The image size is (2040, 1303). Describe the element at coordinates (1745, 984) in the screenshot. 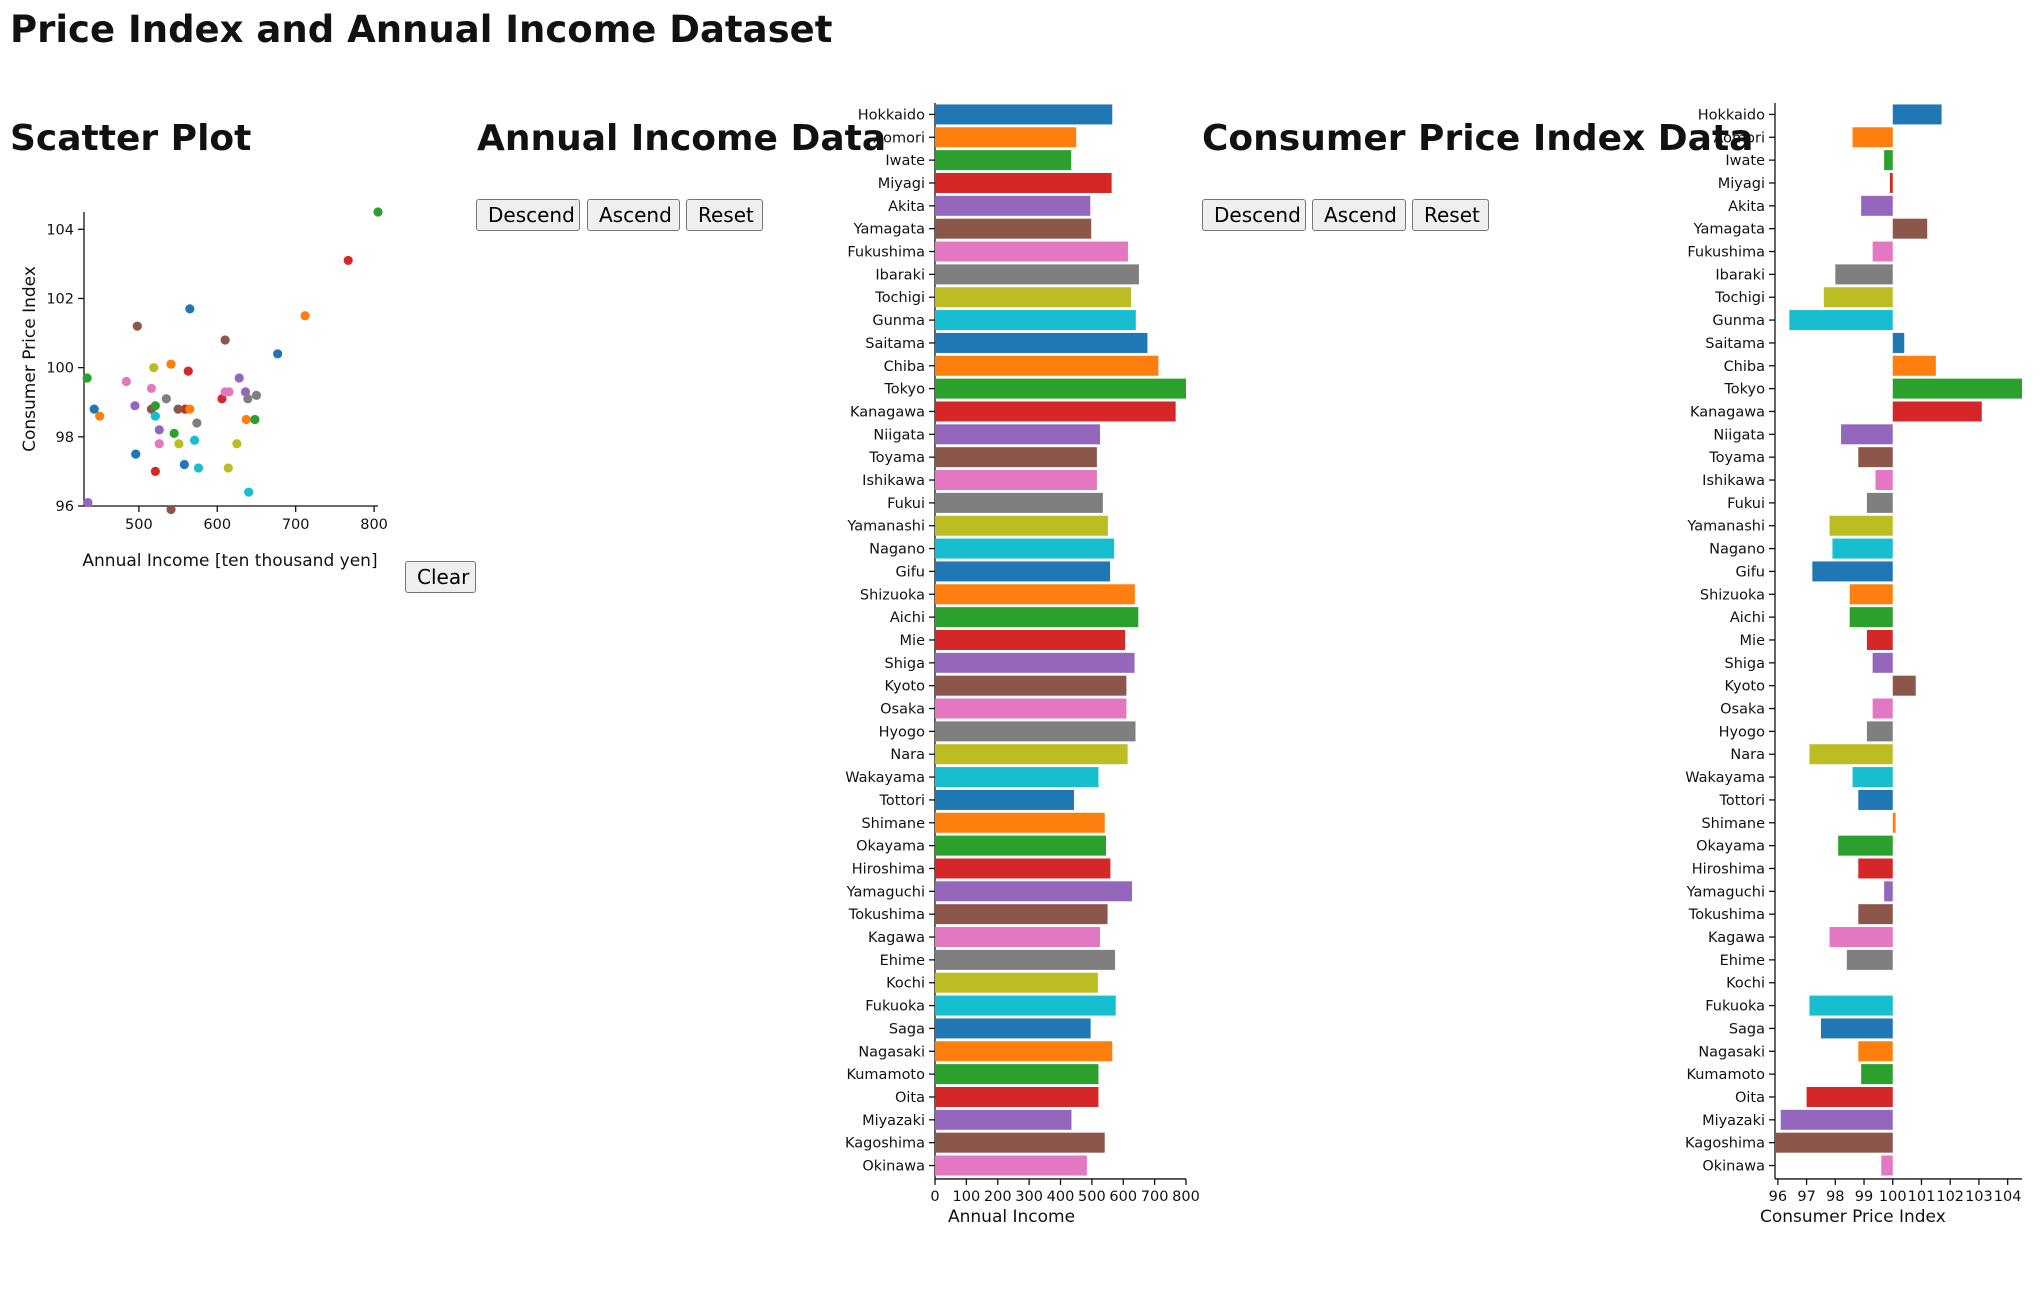

I see `cpi-category-label: Kochi` at that location.